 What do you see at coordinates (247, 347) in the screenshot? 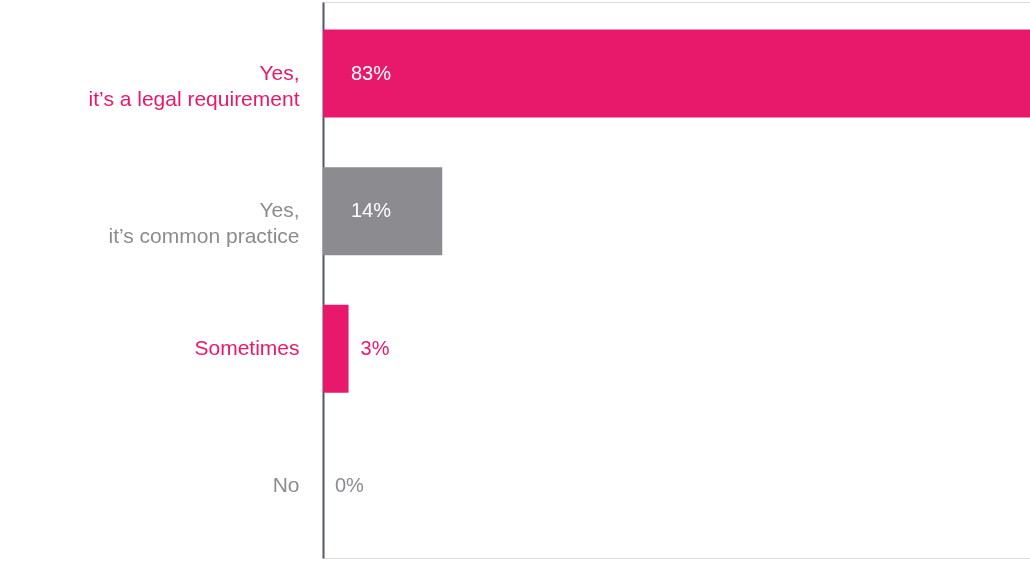
I see `y-tick-label: Sometimes` at bounding box center [247, 347].